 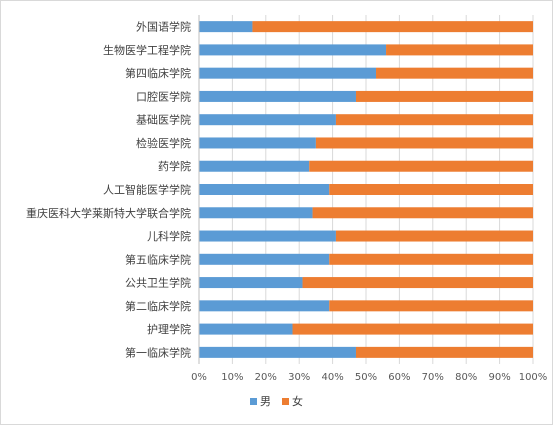 What do you see at coordinates (199, 377) in the screenshot?
I see `x-tick-label: 0%` at bounding box center [199, 377].